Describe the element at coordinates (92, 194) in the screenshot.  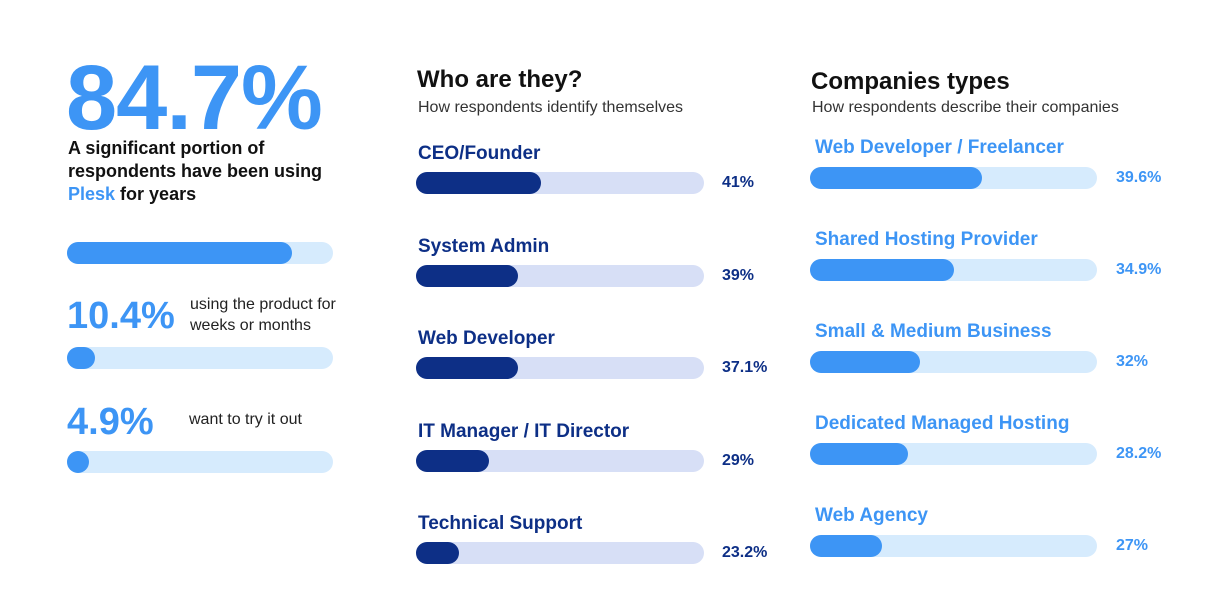
I see `brand-name: Plesk` at that location.